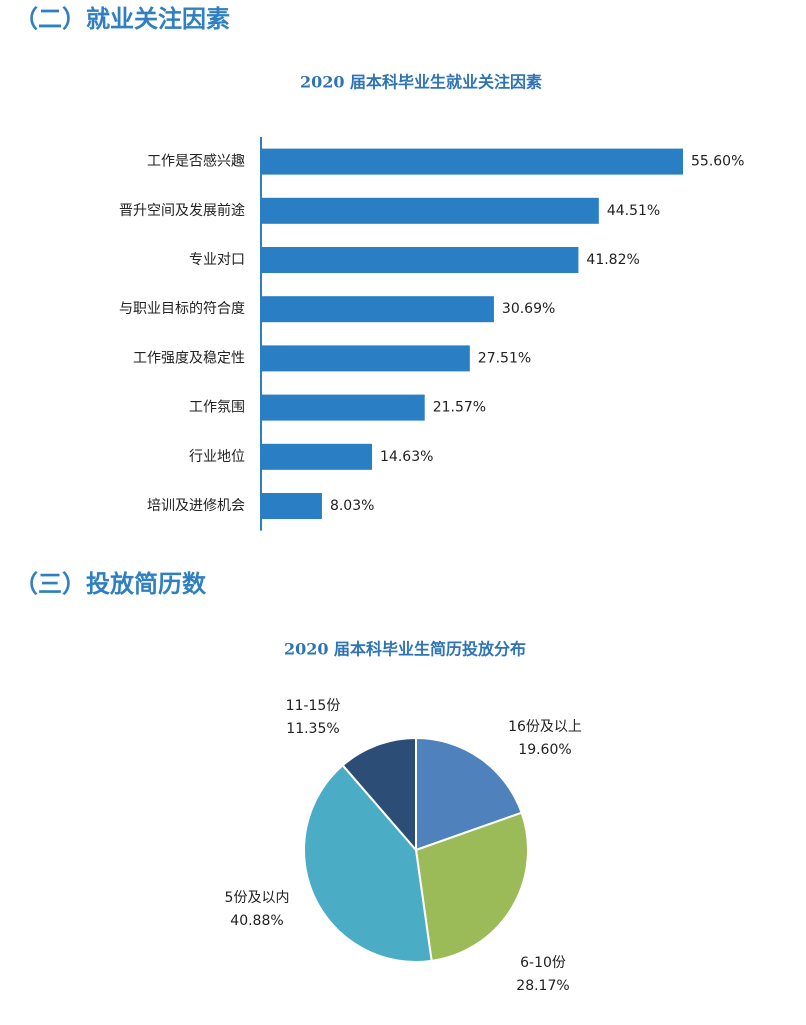  Describe the element at coordinates (504, 358) in the screenshot. I see `value-label: 27.51%` at that location.